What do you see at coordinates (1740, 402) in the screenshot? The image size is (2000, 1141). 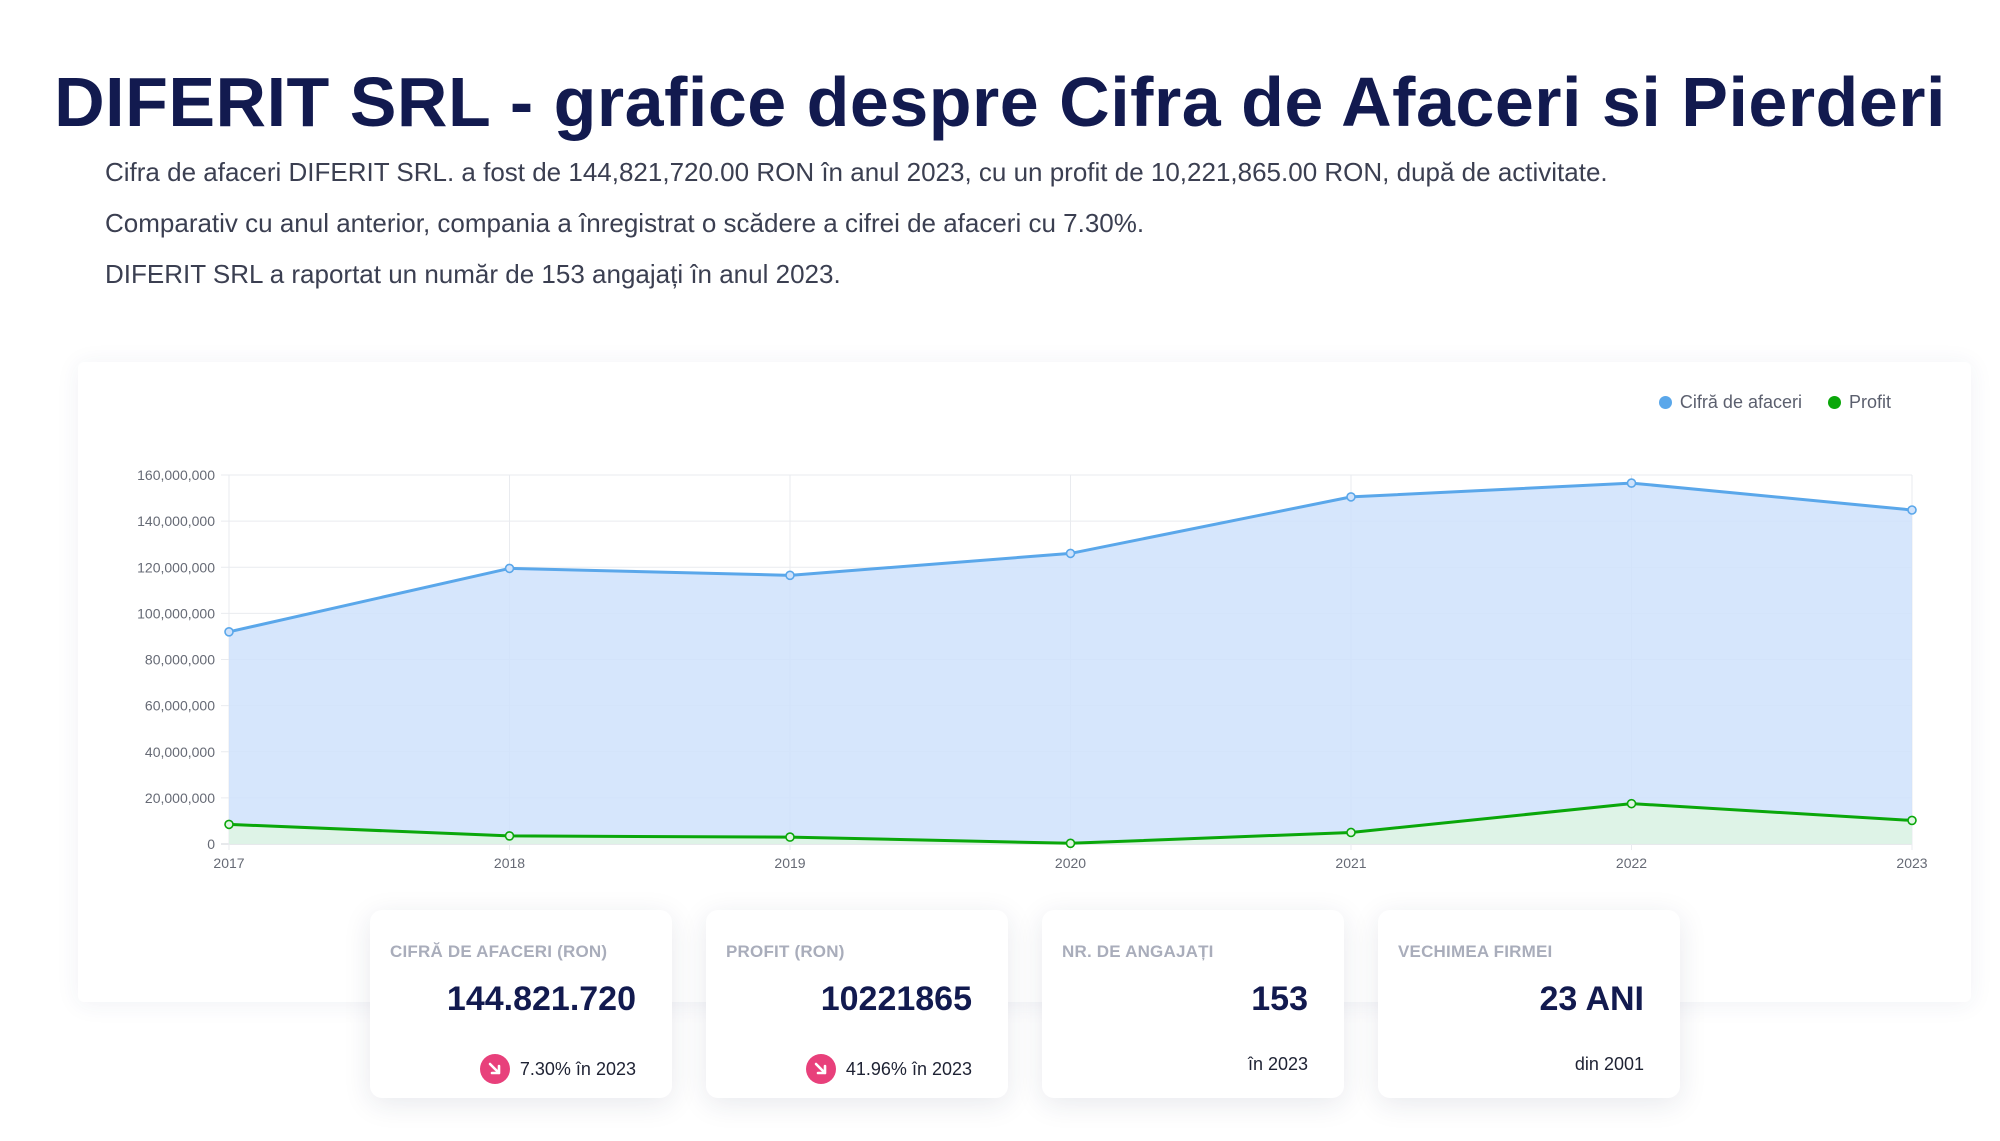 I see `legend-label-revenue: Cifră de afaceri` at bounding box center [1740, 402].